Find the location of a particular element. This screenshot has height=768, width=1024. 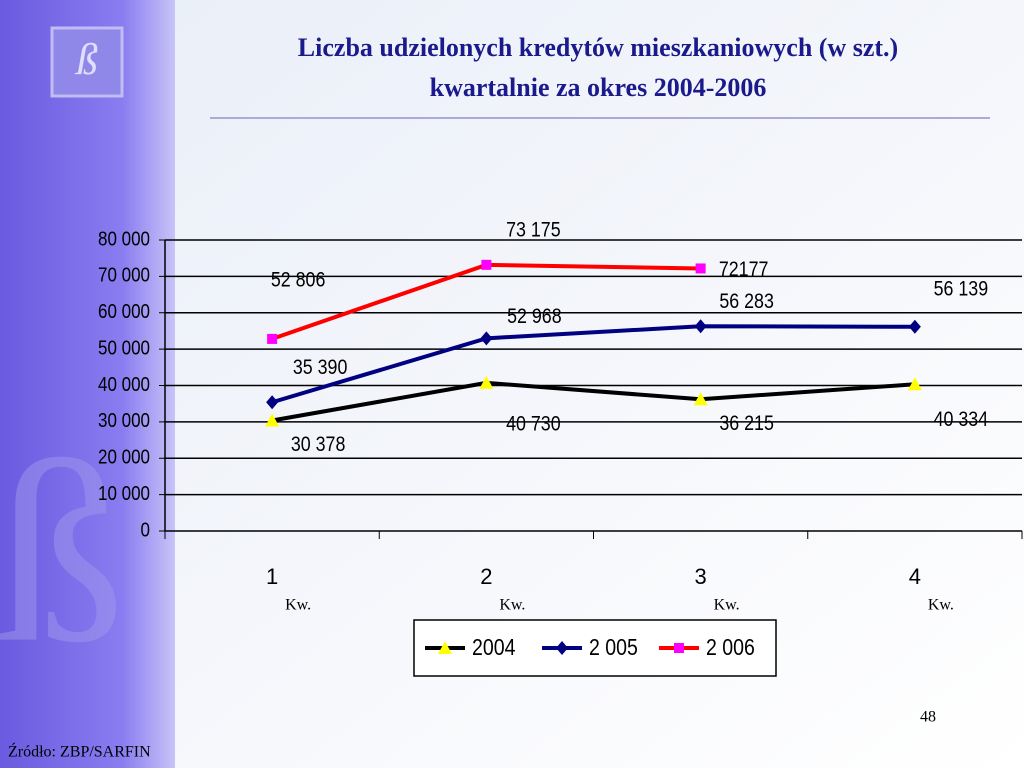

y-tick-label: 80 000 is located at coordinates (124, 238).